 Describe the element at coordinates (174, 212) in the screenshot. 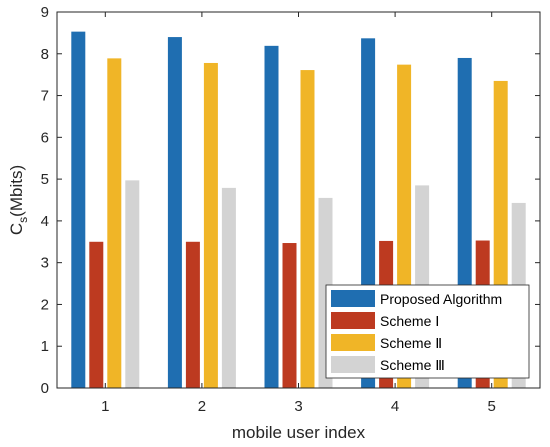

I see `bar-series1-cat2` at that location.